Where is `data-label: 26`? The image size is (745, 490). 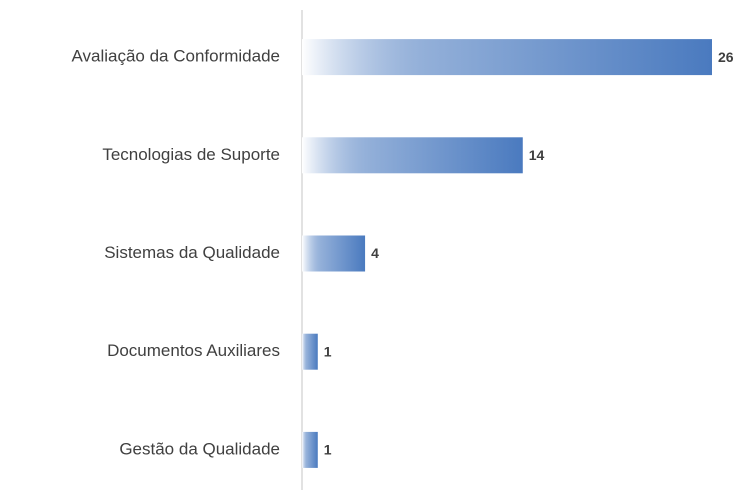
data-label: 26 is located at coordinates (726, 57).